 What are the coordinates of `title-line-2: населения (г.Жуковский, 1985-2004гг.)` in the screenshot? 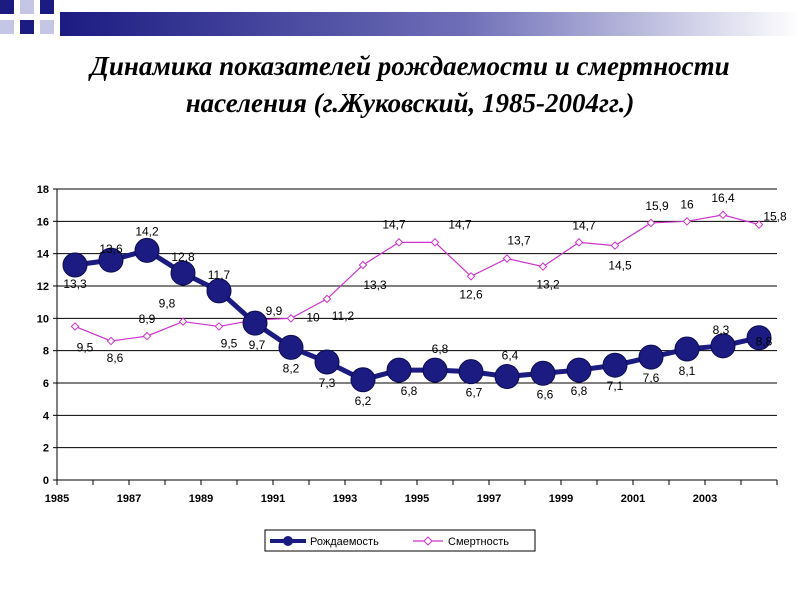 It's located at (410, 103).